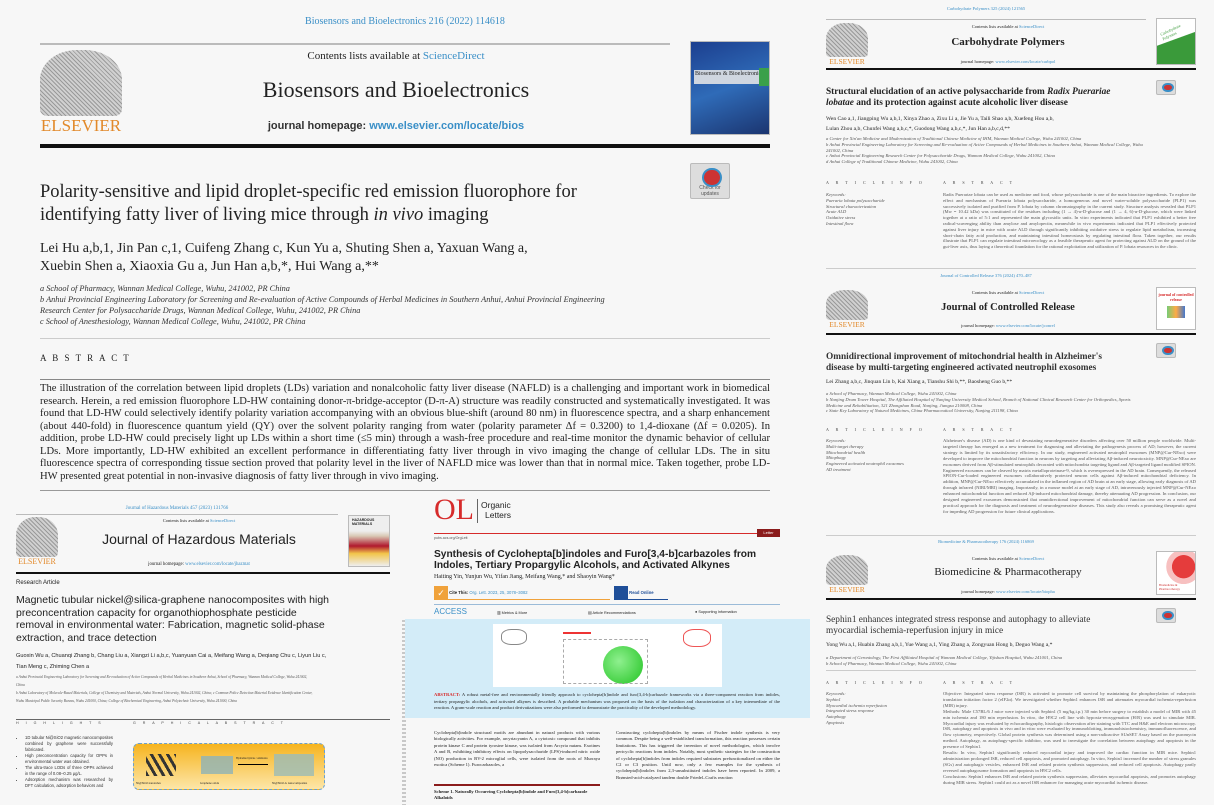  I want to click on homepage-link: www.elsevier.com/locate/biopha, so click(1025, 591).